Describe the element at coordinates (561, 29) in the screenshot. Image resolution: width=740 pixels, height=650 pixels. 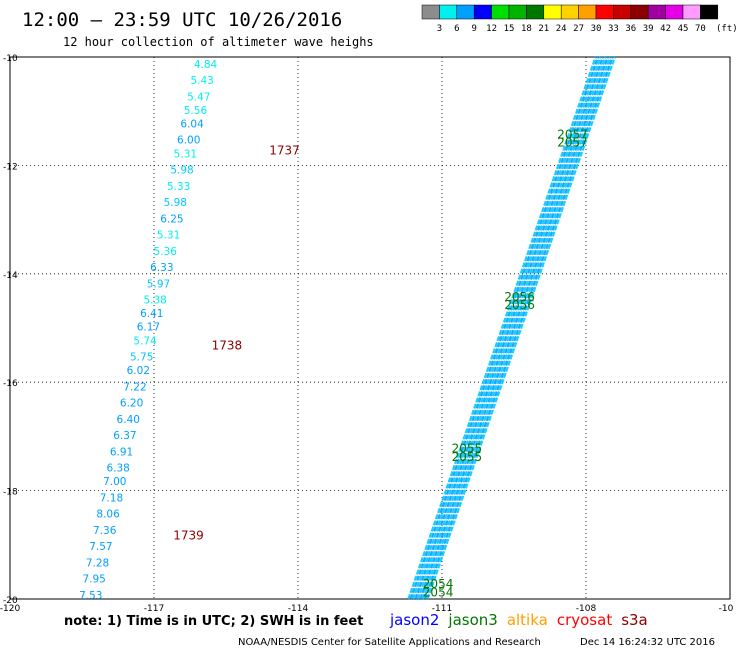
I see `colorbar-label: 24` at that location.